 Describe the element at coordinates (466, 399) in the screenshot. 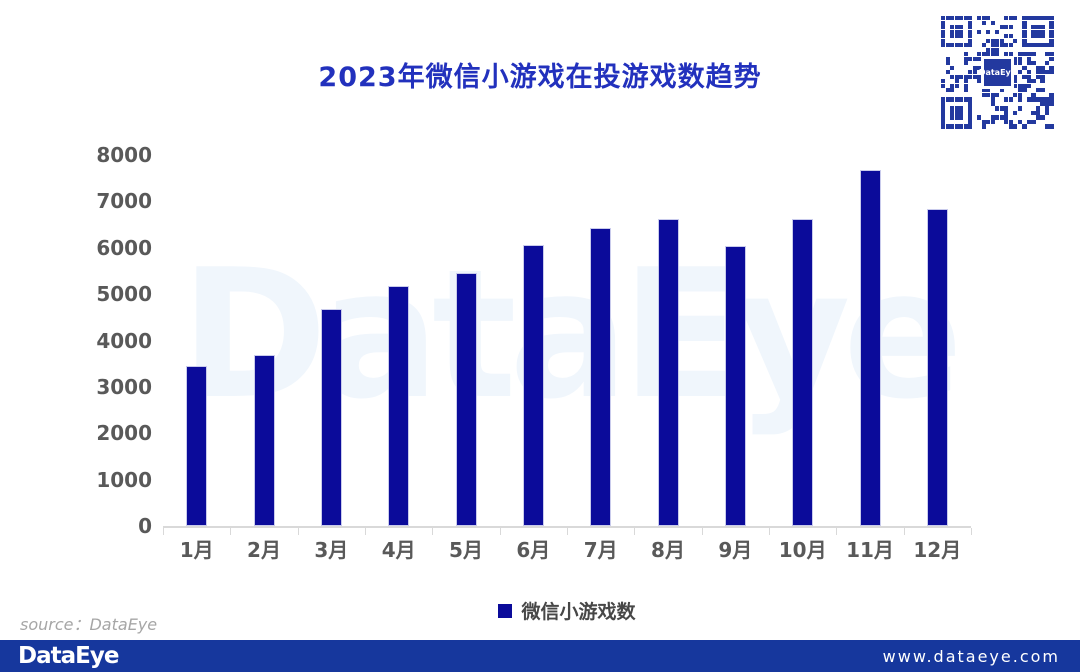

I see `bar-5月` at that location.